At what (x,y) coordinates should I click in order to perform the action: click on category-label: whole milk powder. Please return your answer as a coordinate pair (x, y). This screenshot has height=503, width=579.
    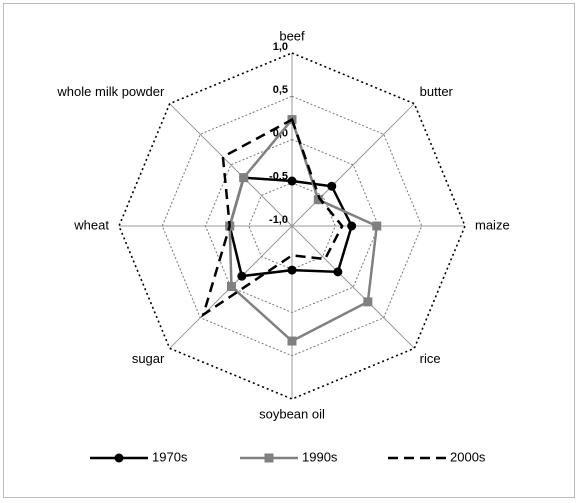
    Looking at the image, I should click on (110, 91).